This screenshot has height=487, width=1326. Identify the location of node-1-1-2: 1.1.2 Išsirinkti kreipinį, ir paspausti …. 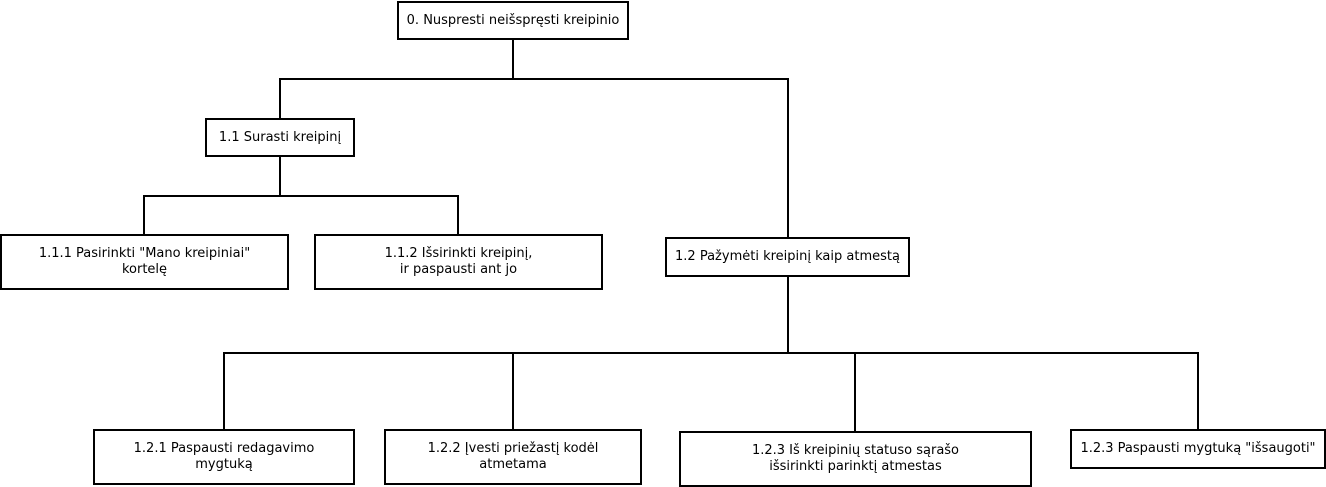
(458, 262).